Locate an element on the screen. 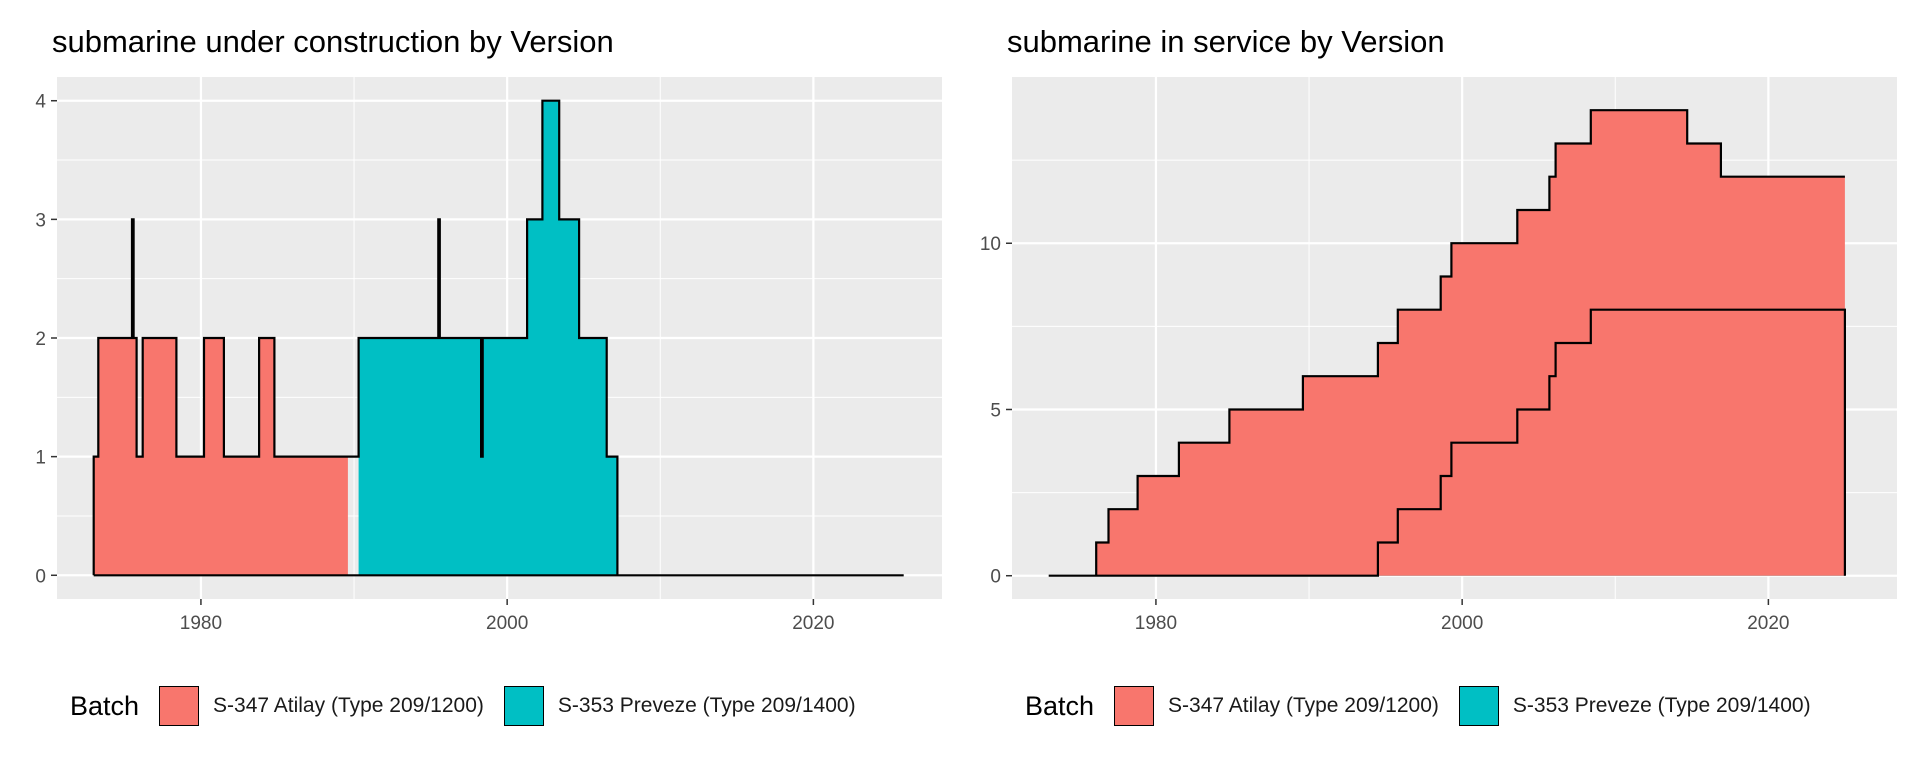 The height and width of the screenshot is (768, 1920). y-tick-label: 1 is located at coordinates (40, 458).